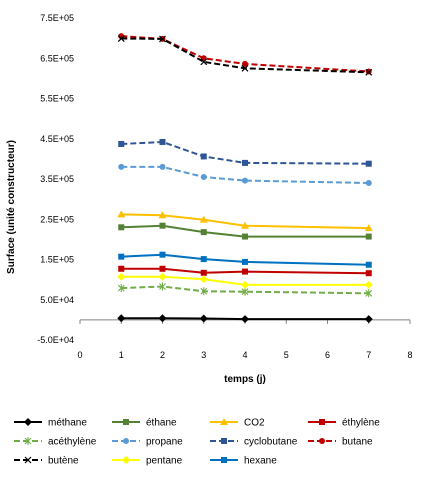 This screenshot has height=480, width=421. Describe the element at coordinates (63, 461) in the screenshot. I see `legend-label: butène` at that location.